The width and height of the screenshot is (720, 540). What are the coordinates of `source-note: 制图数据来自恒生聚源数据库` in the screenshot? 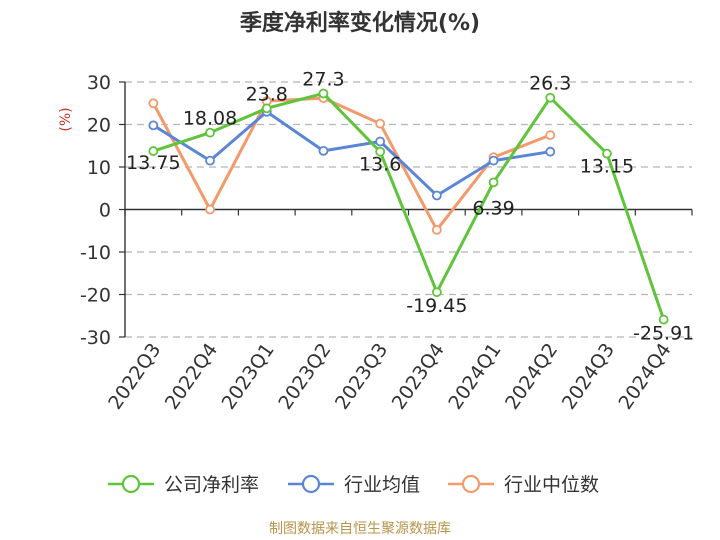 It's located at (360, 529).